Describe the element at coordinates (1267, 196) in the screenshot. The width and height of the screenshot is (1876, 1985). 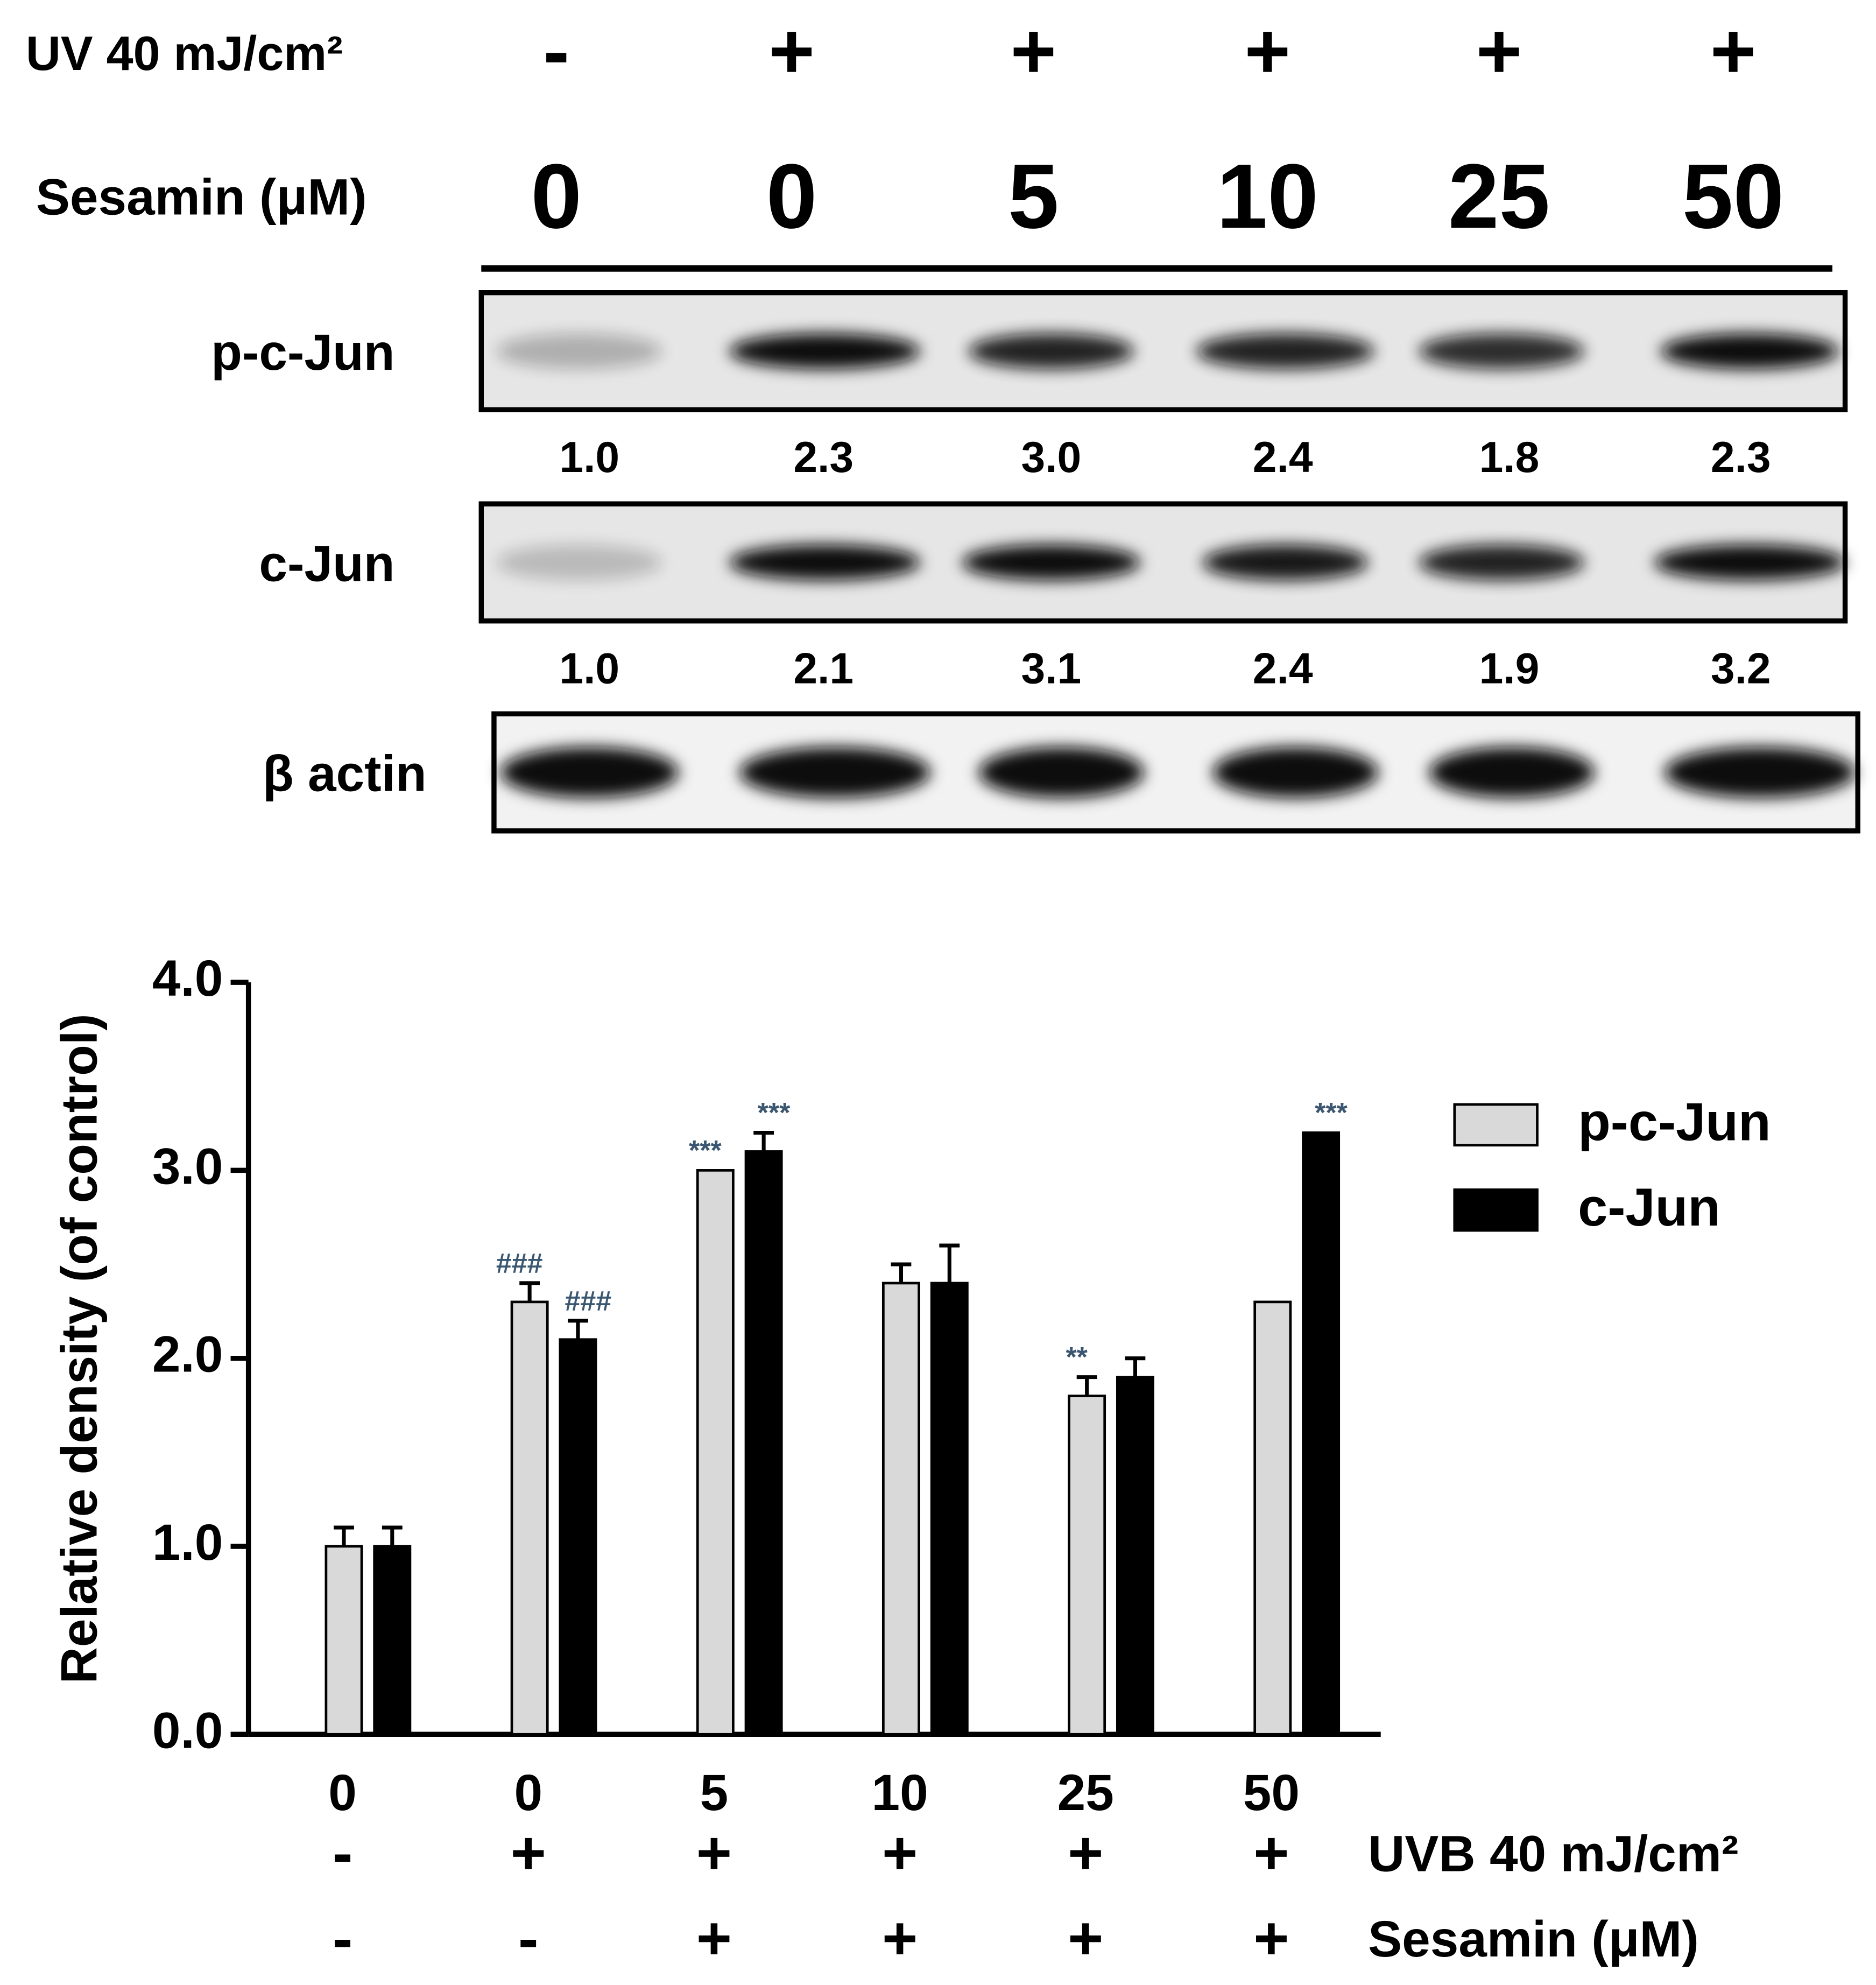
I see `dose-label: 10` at that location.